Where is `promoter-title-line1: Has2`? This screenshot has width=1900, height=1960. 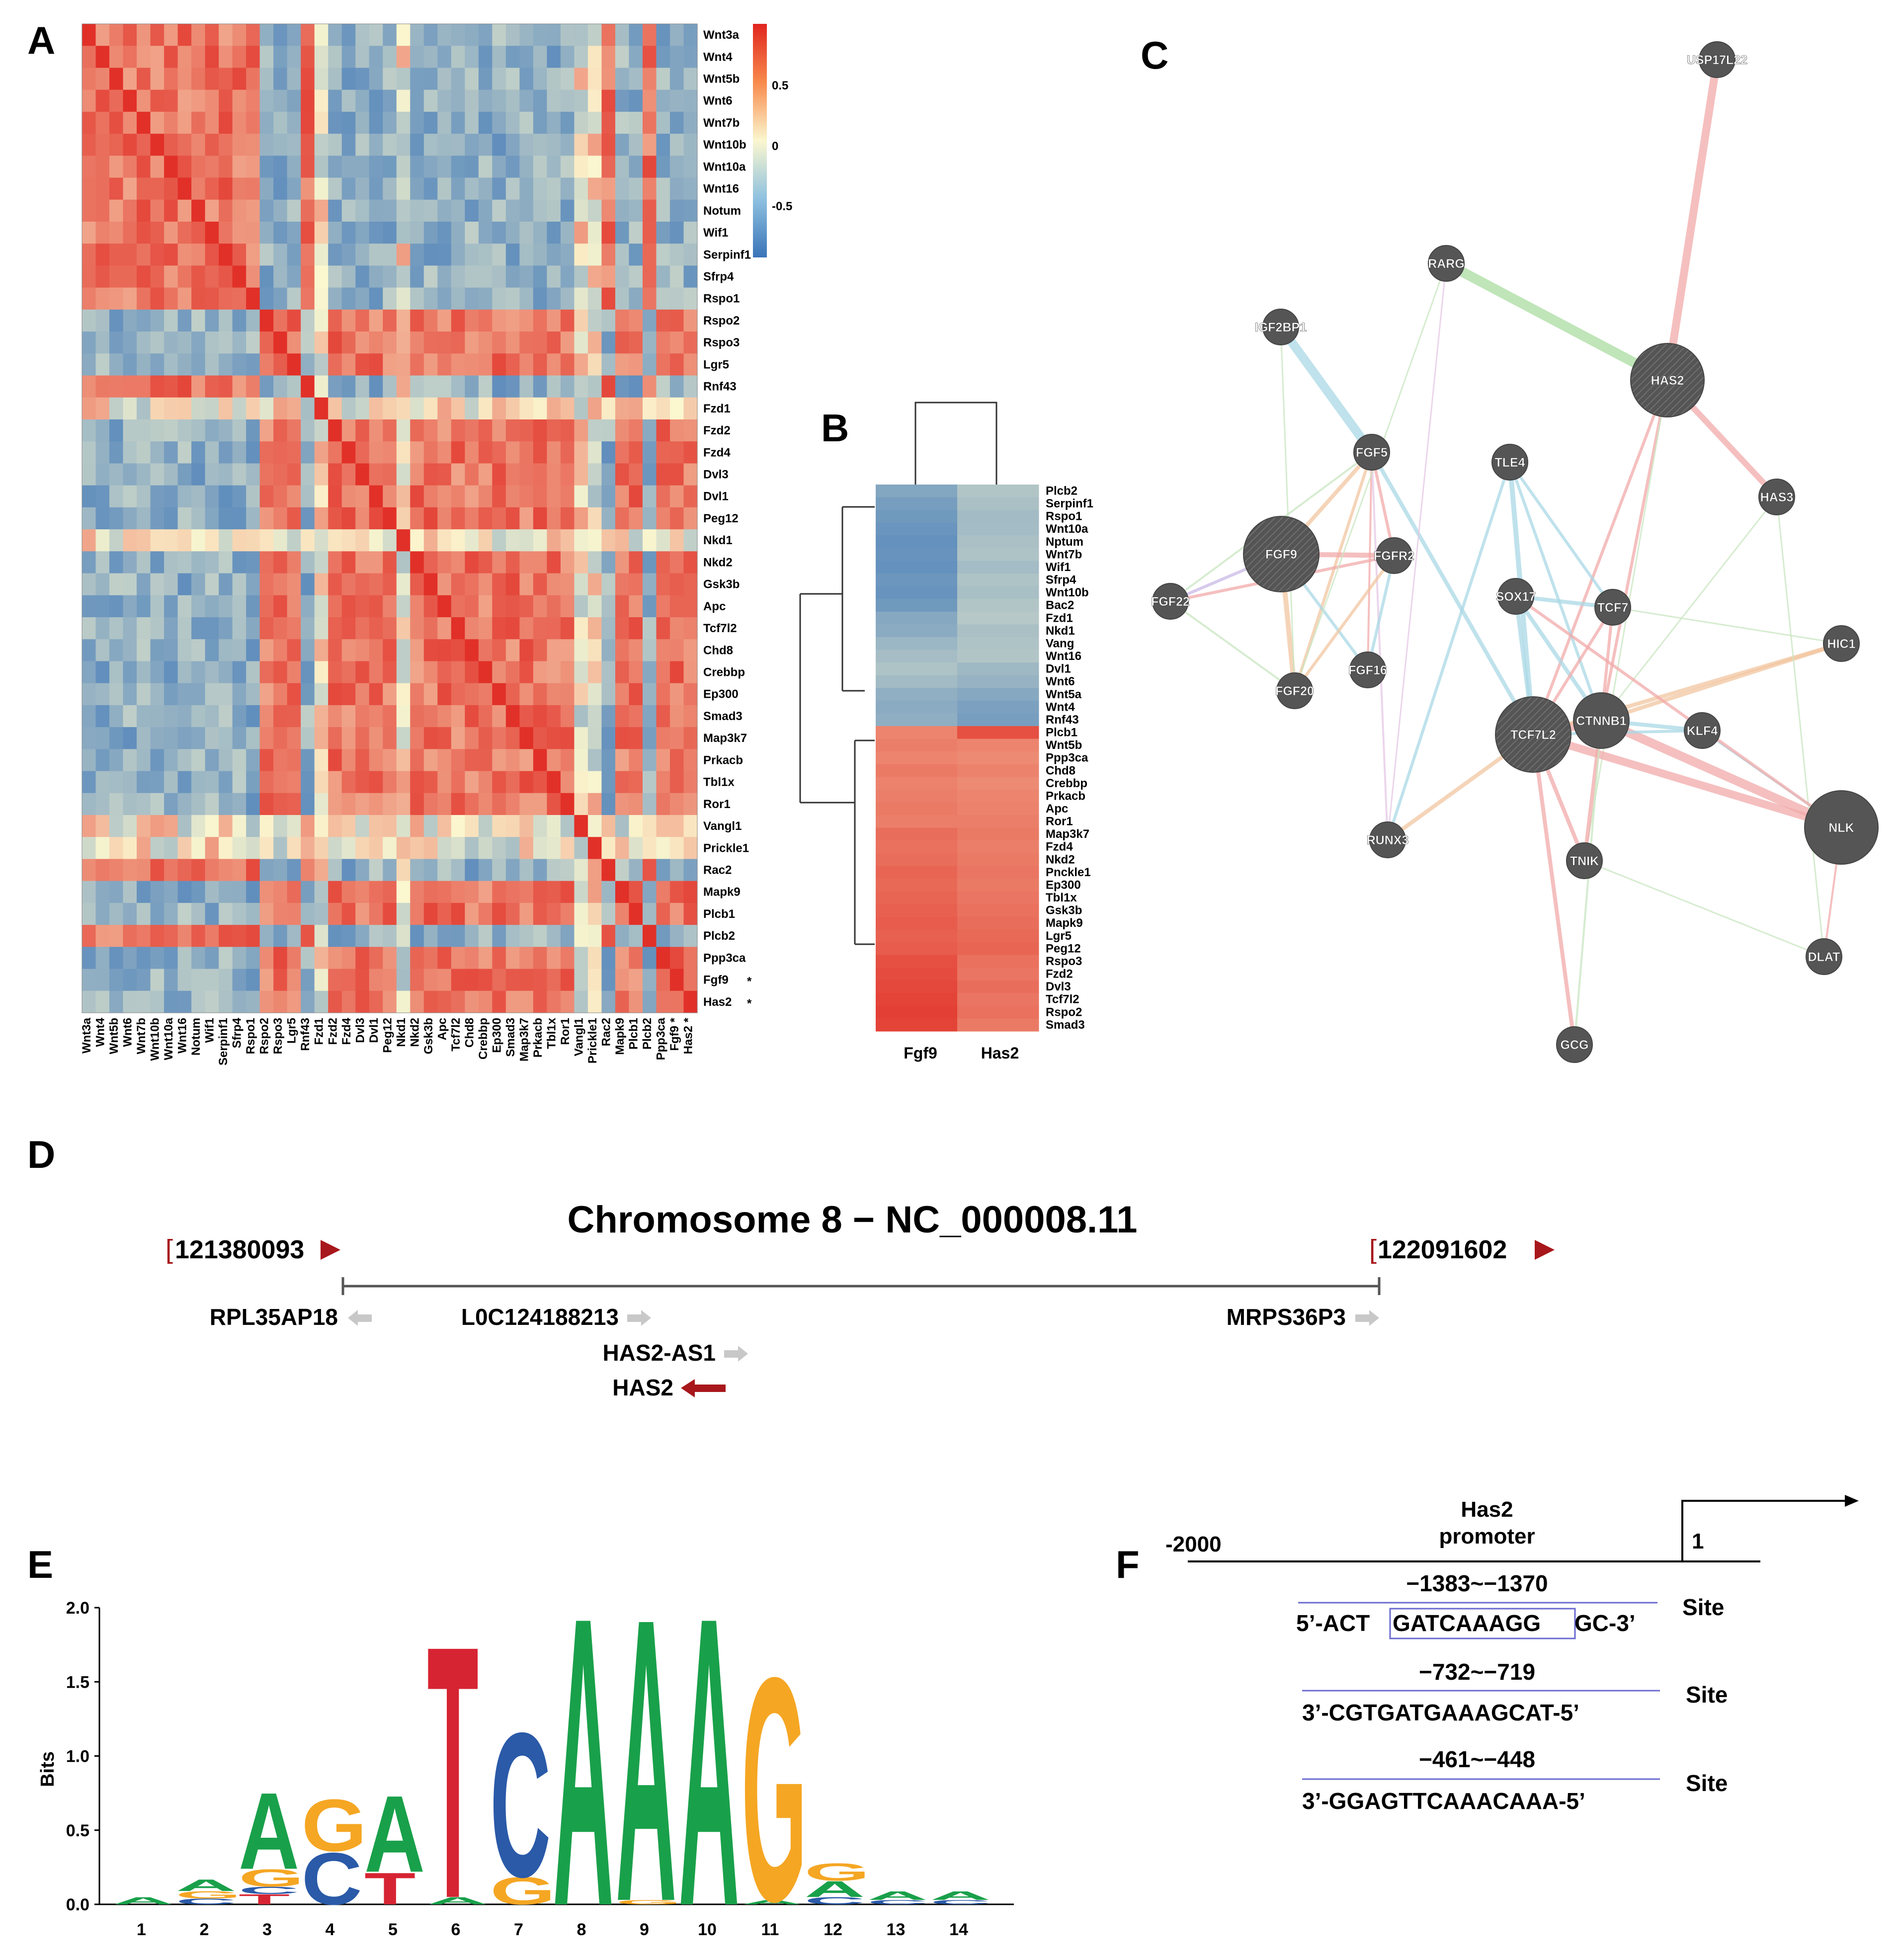
promoter-title-line1: Has2 is located at coordinates (1487, 1510).